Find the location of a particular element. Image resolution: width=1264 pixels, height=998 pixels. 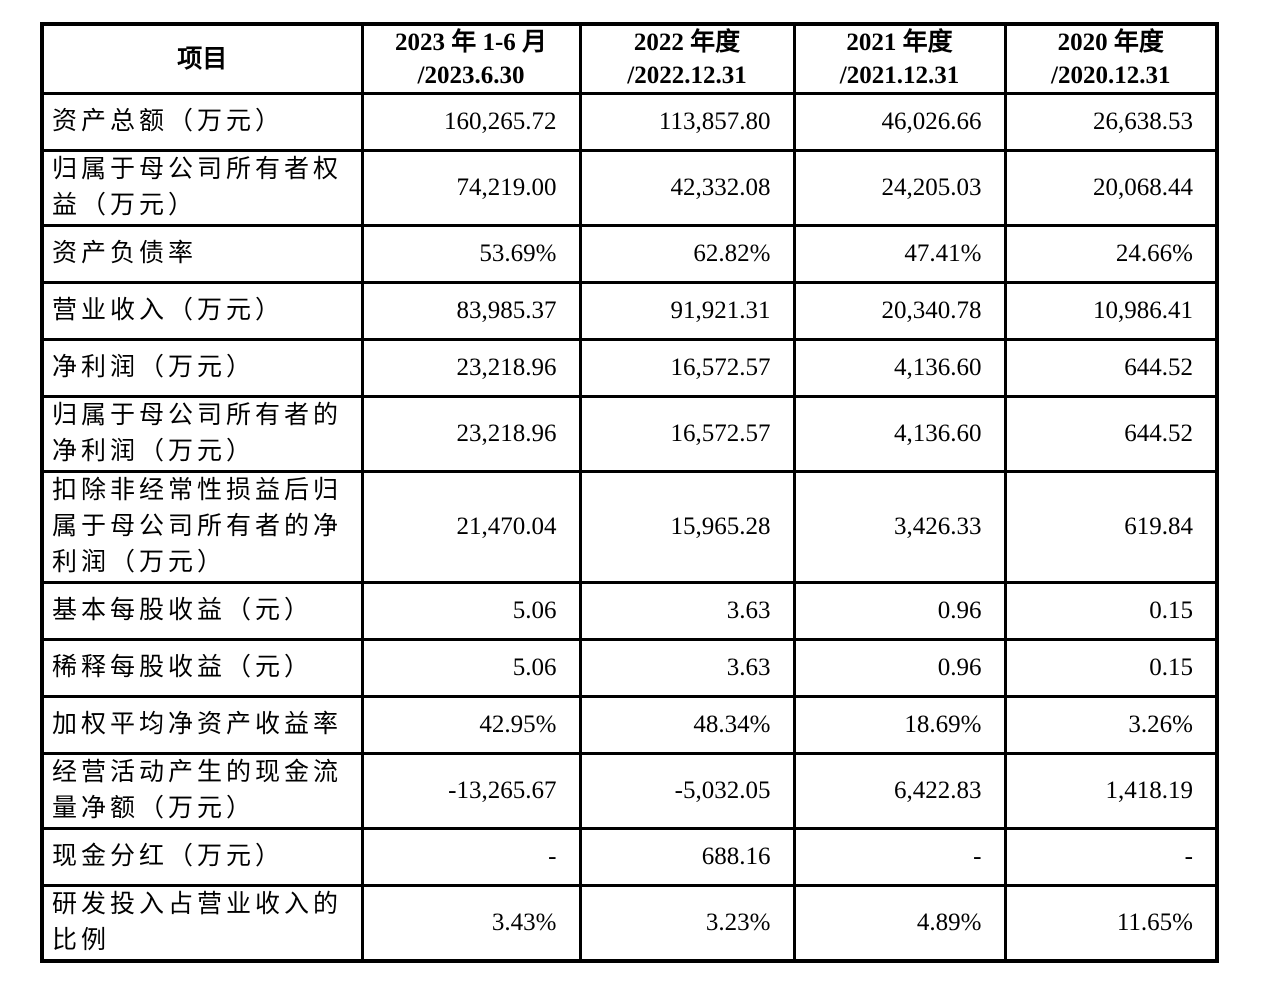

row-label: 稀释每股收益（元） is located at coordinates (202, 668).